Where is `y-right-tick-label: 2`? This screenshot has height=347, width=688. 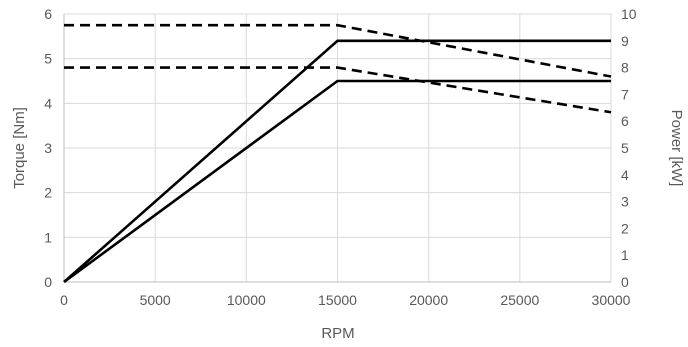 y-right-tick-label: 2 is located at coordinates (625, 228).